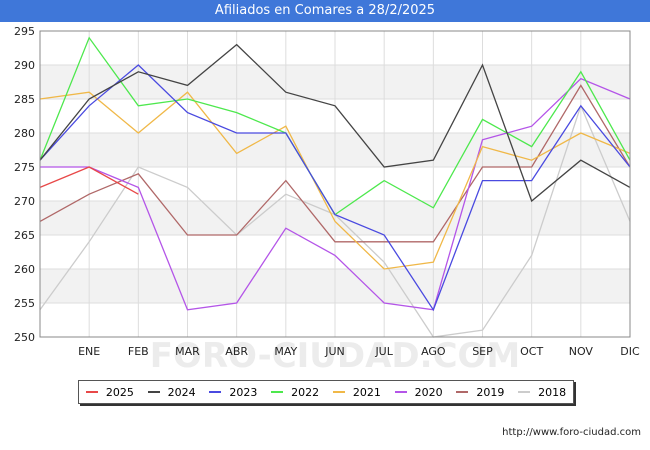 This screenshot has height=450, width=650. I want to click on legend-label: 2025, so click(119, 392).